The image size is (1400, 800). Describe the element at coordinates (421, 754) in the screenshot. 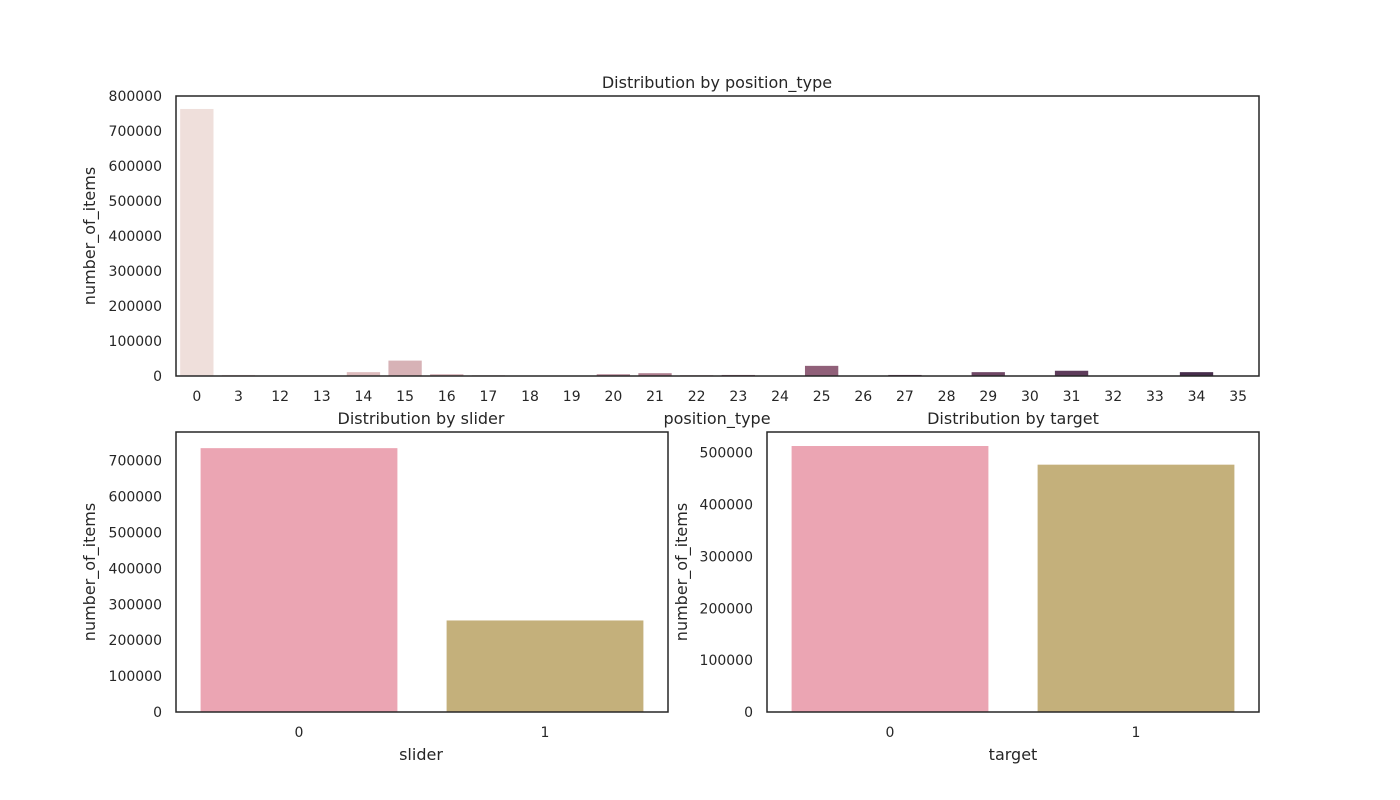

I see `x-axis-label: slider` at that location.